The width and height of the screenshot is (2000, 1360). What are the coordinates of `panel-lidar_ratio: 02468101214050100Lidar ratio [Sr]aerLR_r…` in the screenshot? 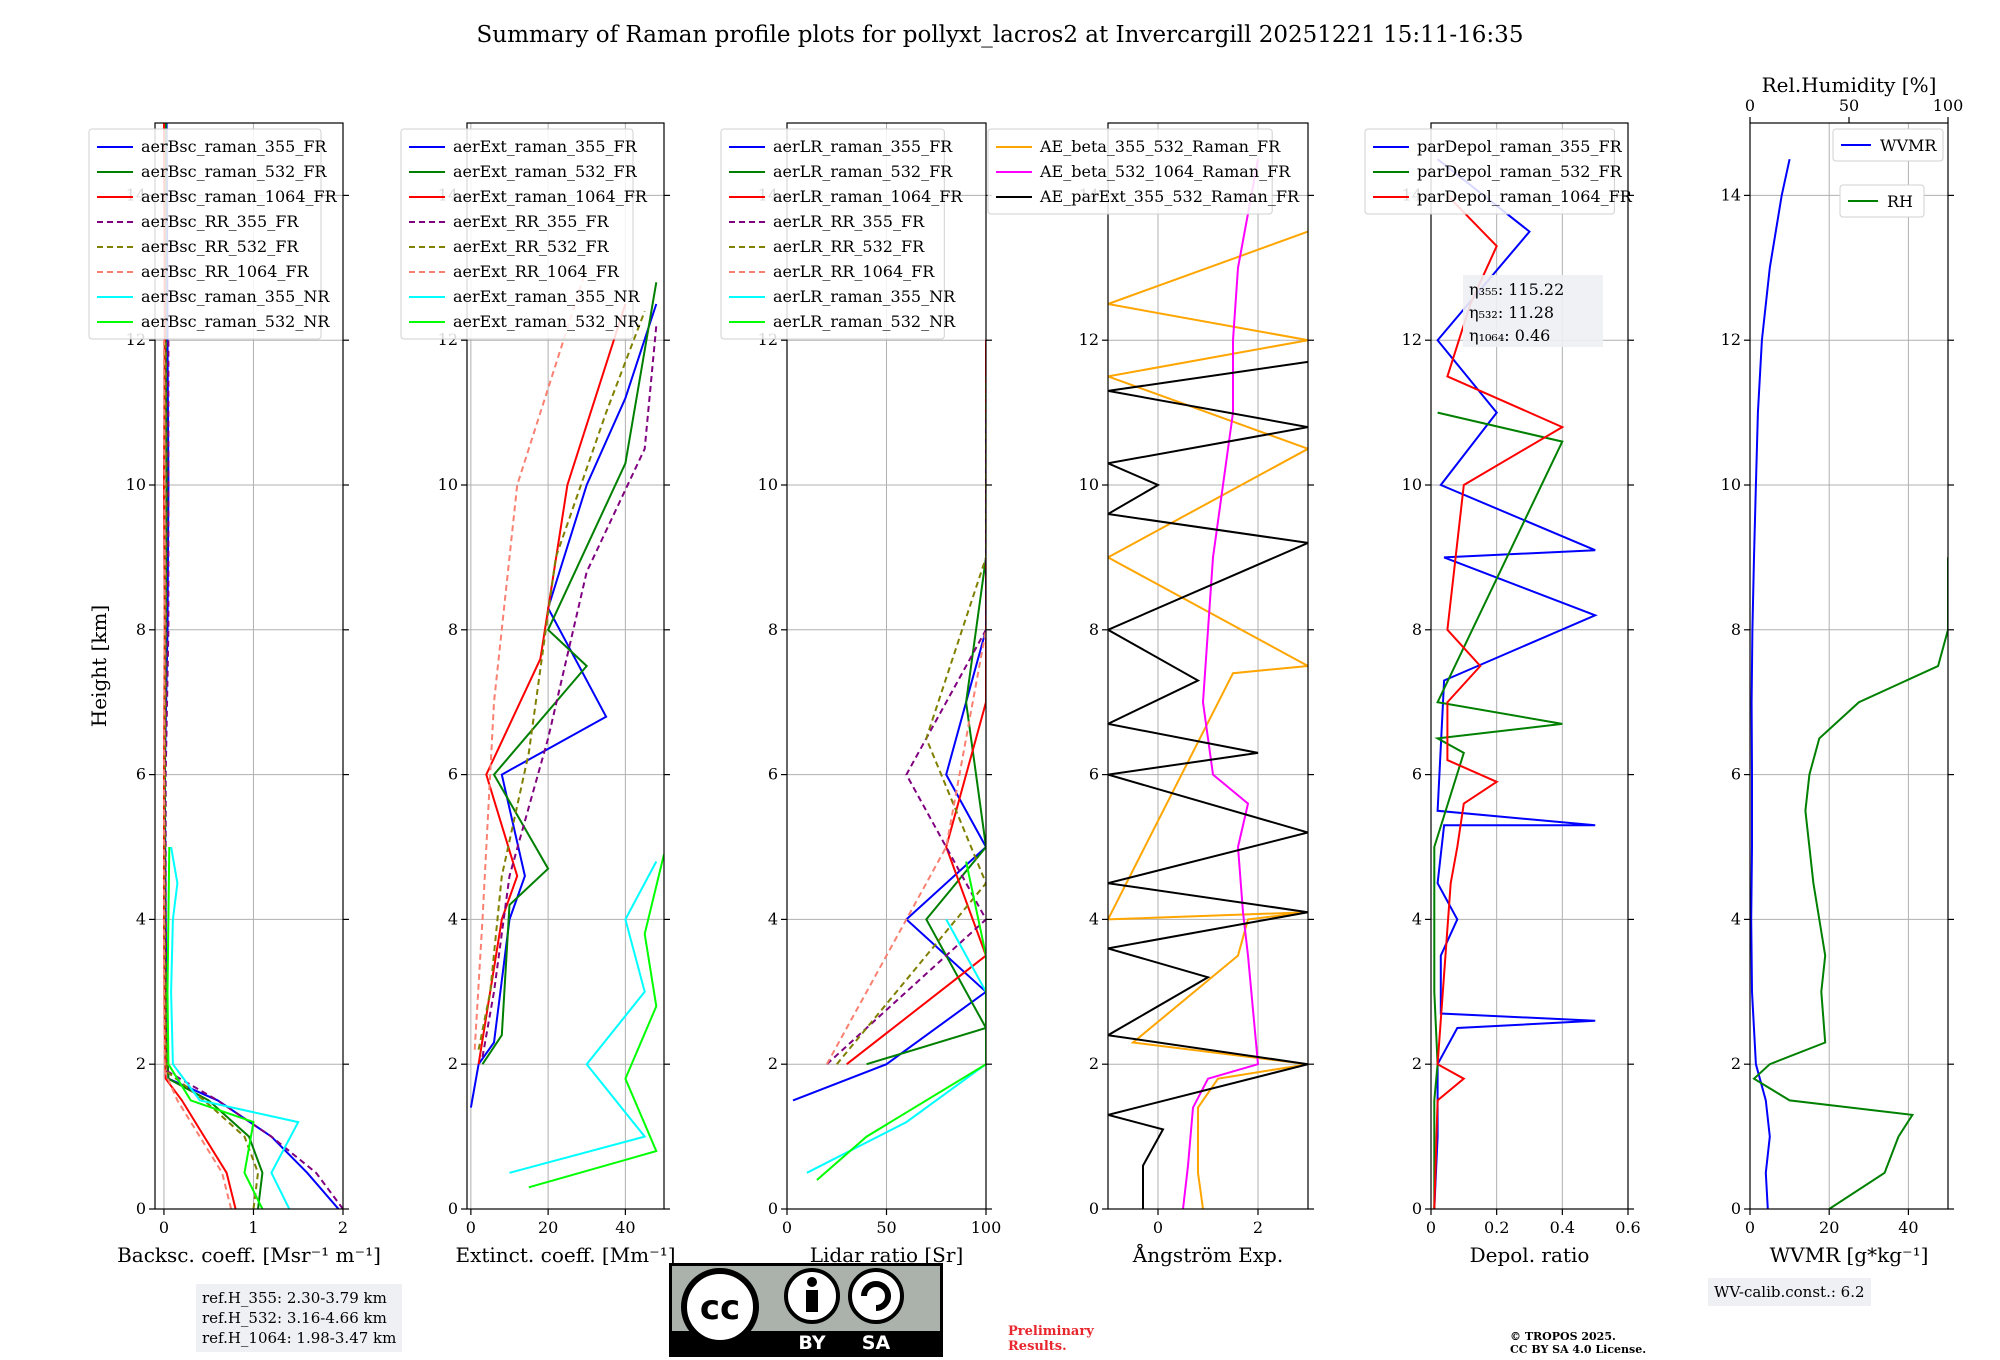 It's located at (860, 694).